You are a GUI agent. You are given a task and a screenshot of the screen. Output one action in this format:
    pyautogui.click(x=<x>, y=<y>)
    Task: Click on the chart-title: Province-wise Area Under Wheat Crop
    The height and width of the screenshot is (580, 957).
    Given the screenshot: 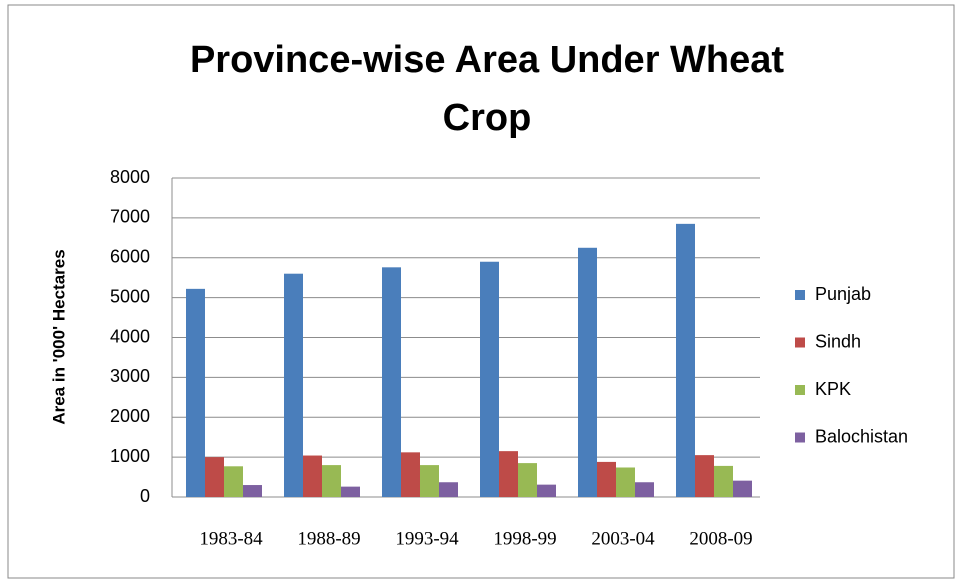 What is the action you would take?
    pyautogui.click(x=487, y=89)
    